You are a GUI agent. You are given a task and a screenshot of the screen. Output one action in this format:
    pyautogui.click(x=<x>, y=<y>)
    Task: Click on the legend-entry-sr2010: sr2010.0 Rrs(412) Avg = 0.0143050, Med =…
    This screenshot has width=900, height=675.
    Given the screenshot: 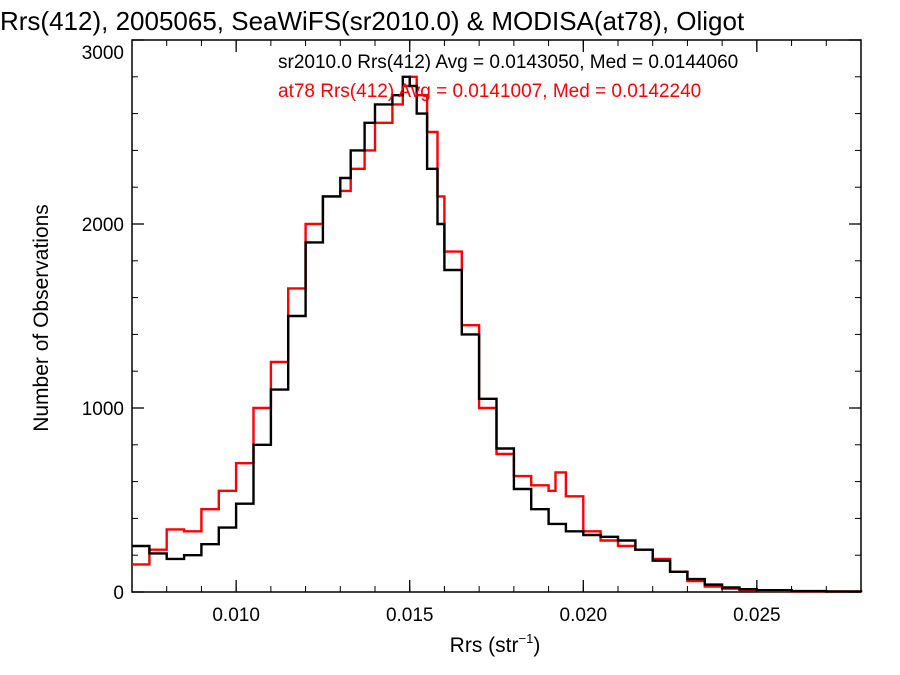 What is the action you would take?
    pyautogui.click(x=508, y=62)
    